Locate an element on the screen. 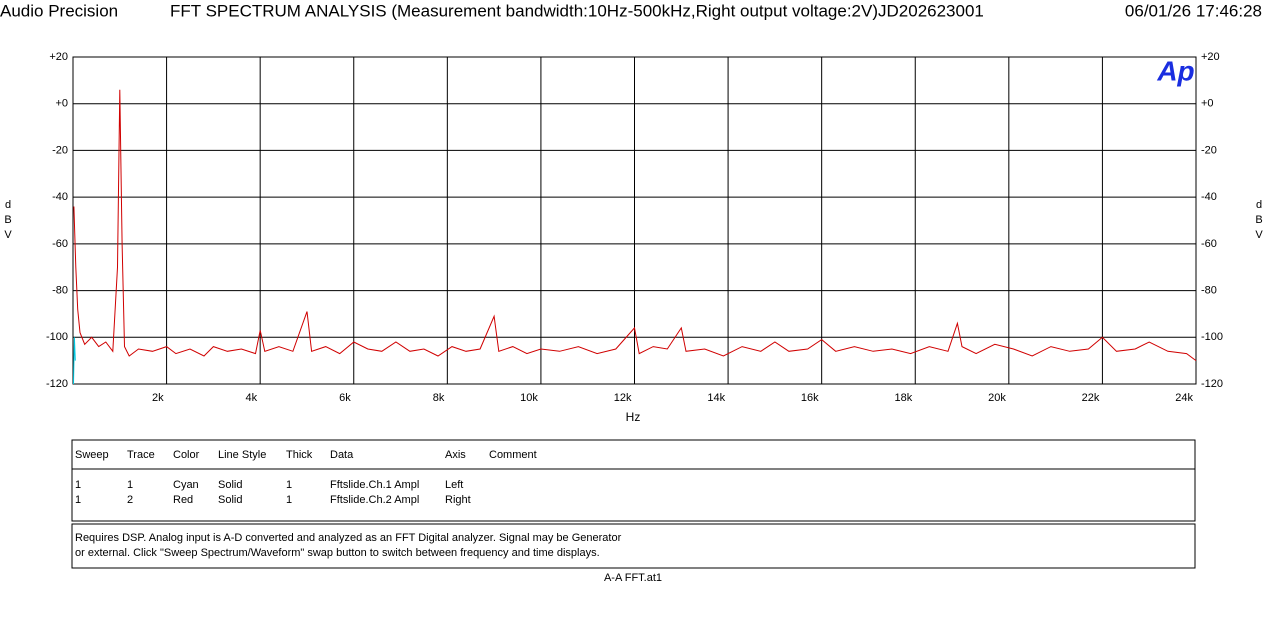 This screenshot has width=1268, height=619. legend-series-name: Fftslide.Ch.1 Ampl is located at coordinates (374, 485).